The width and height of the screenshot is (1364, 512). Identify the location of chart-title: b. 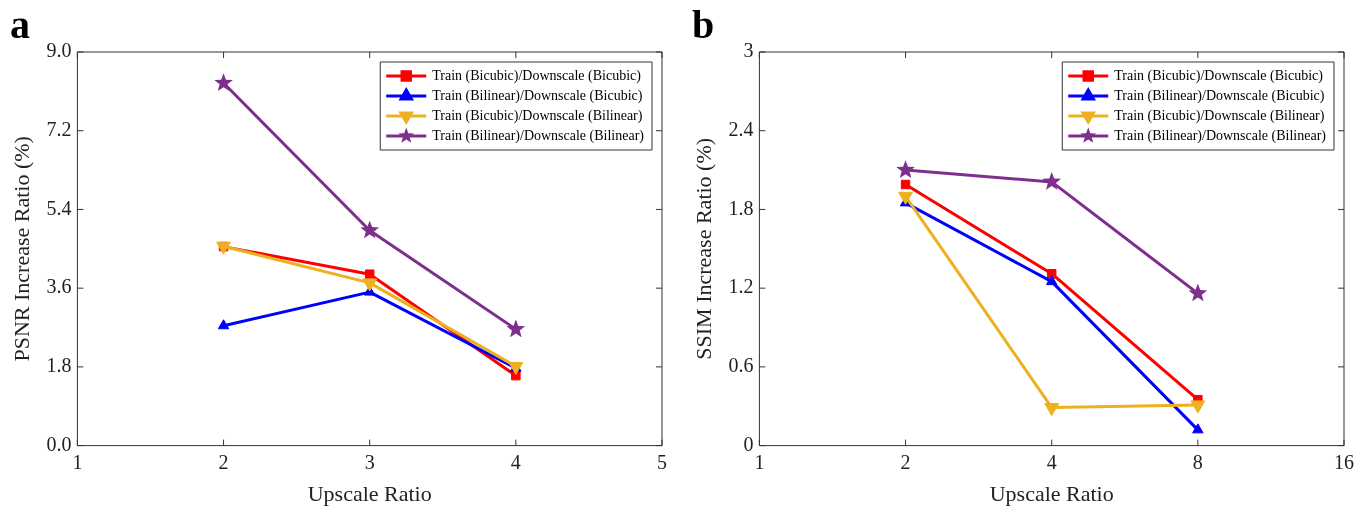
(703, 25).